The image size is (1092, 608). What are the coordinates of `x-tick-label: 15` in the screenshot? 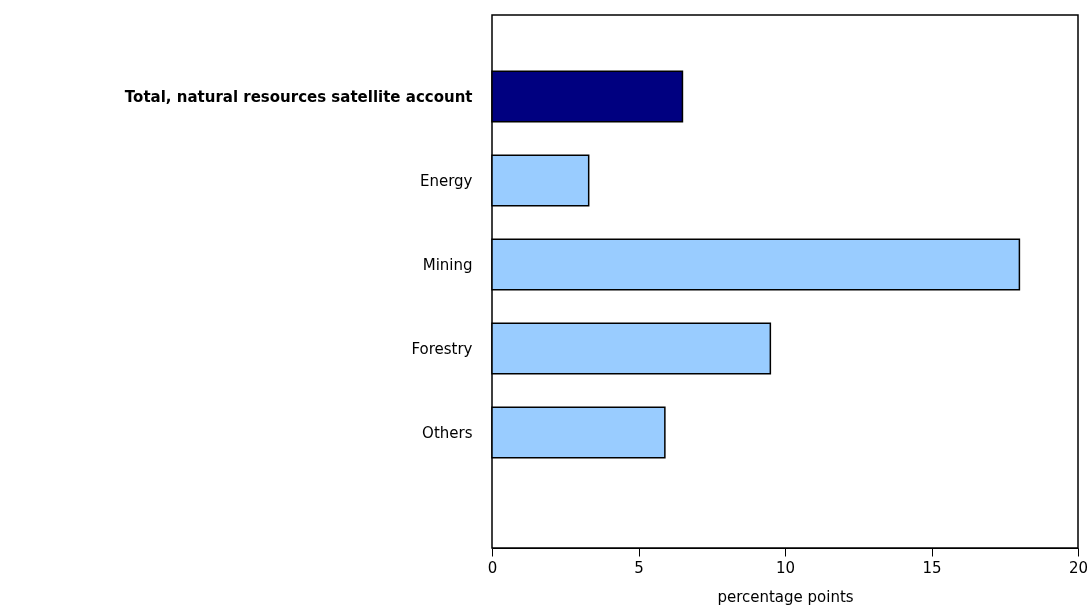 It's located at (932, 567).